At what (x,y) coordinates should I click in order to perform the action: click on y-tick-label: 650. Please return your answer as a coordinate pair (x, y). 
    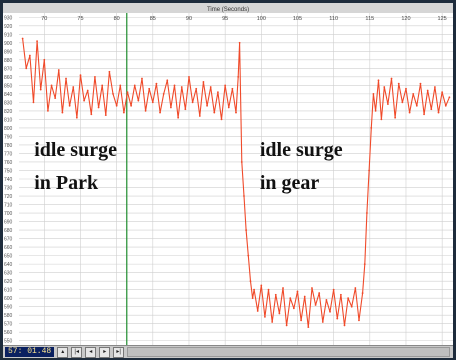
    Looking at the image, I should click on (8, 257).